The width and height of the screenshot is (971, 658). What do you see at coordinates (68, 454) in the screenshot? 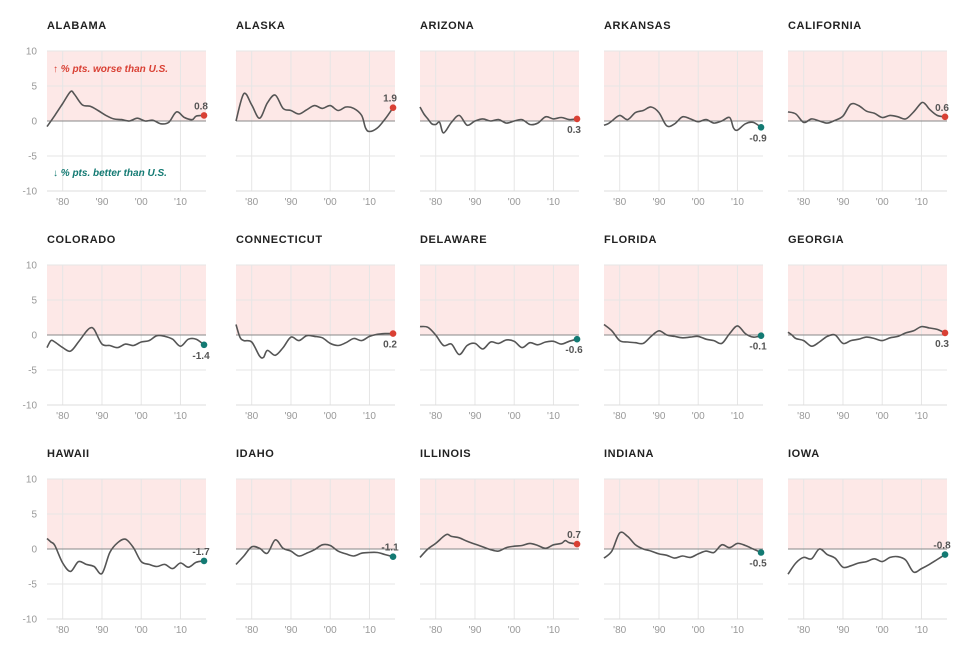
I see `panel-title: HAWAII` at bounding box center [68, 454].